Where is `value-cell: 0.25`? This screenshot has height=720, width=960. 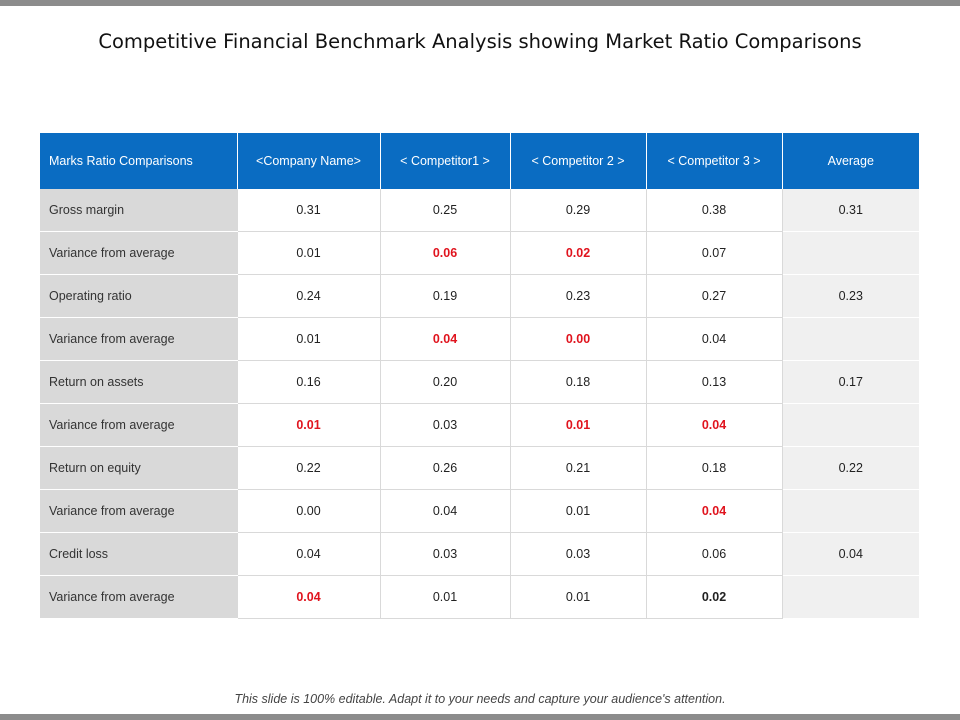
value-cell: 0.25 is located at coordinates (445, 210).